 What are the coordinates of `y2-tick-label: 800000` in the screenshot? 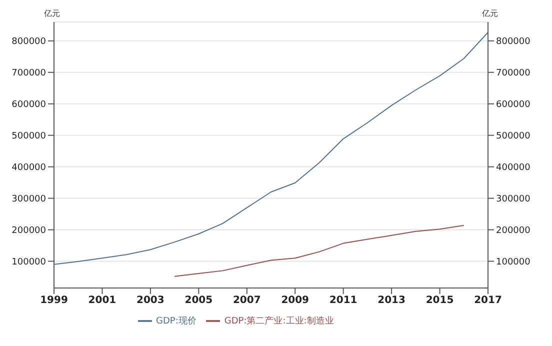 It's located at (513, 42).